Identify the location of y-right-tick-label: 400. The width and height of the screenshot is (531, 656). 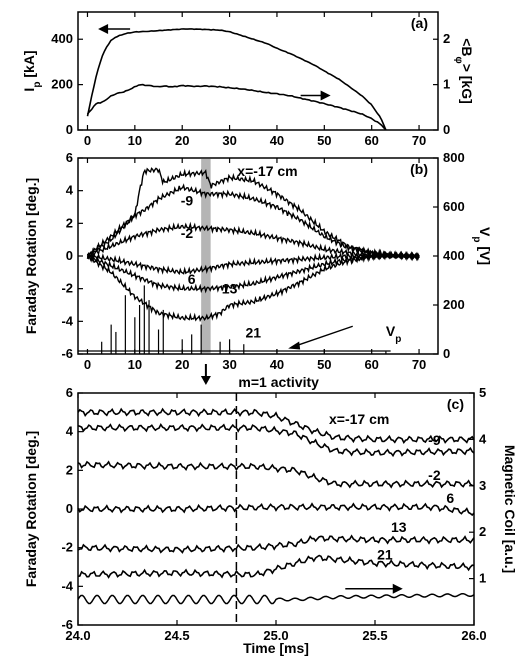
(454, 255).